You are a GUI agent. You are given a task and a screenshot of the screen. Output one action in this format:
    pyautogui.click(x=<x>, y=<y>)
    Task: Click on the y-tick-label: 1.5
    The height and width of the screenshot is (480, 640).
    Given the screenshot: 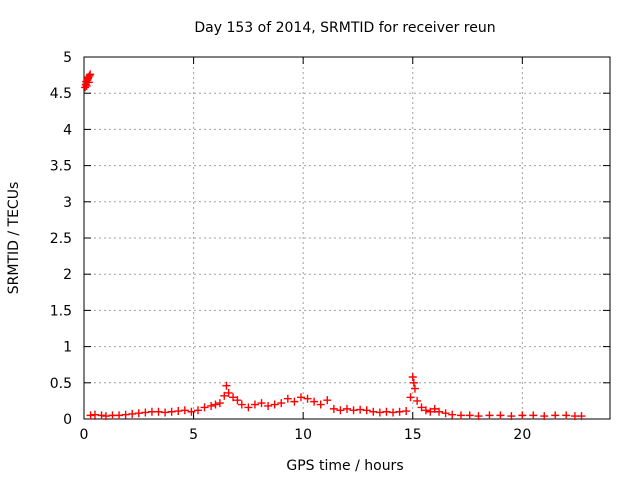 What is the action you would take?
    pyautogui.click(x=61, y=311)
    